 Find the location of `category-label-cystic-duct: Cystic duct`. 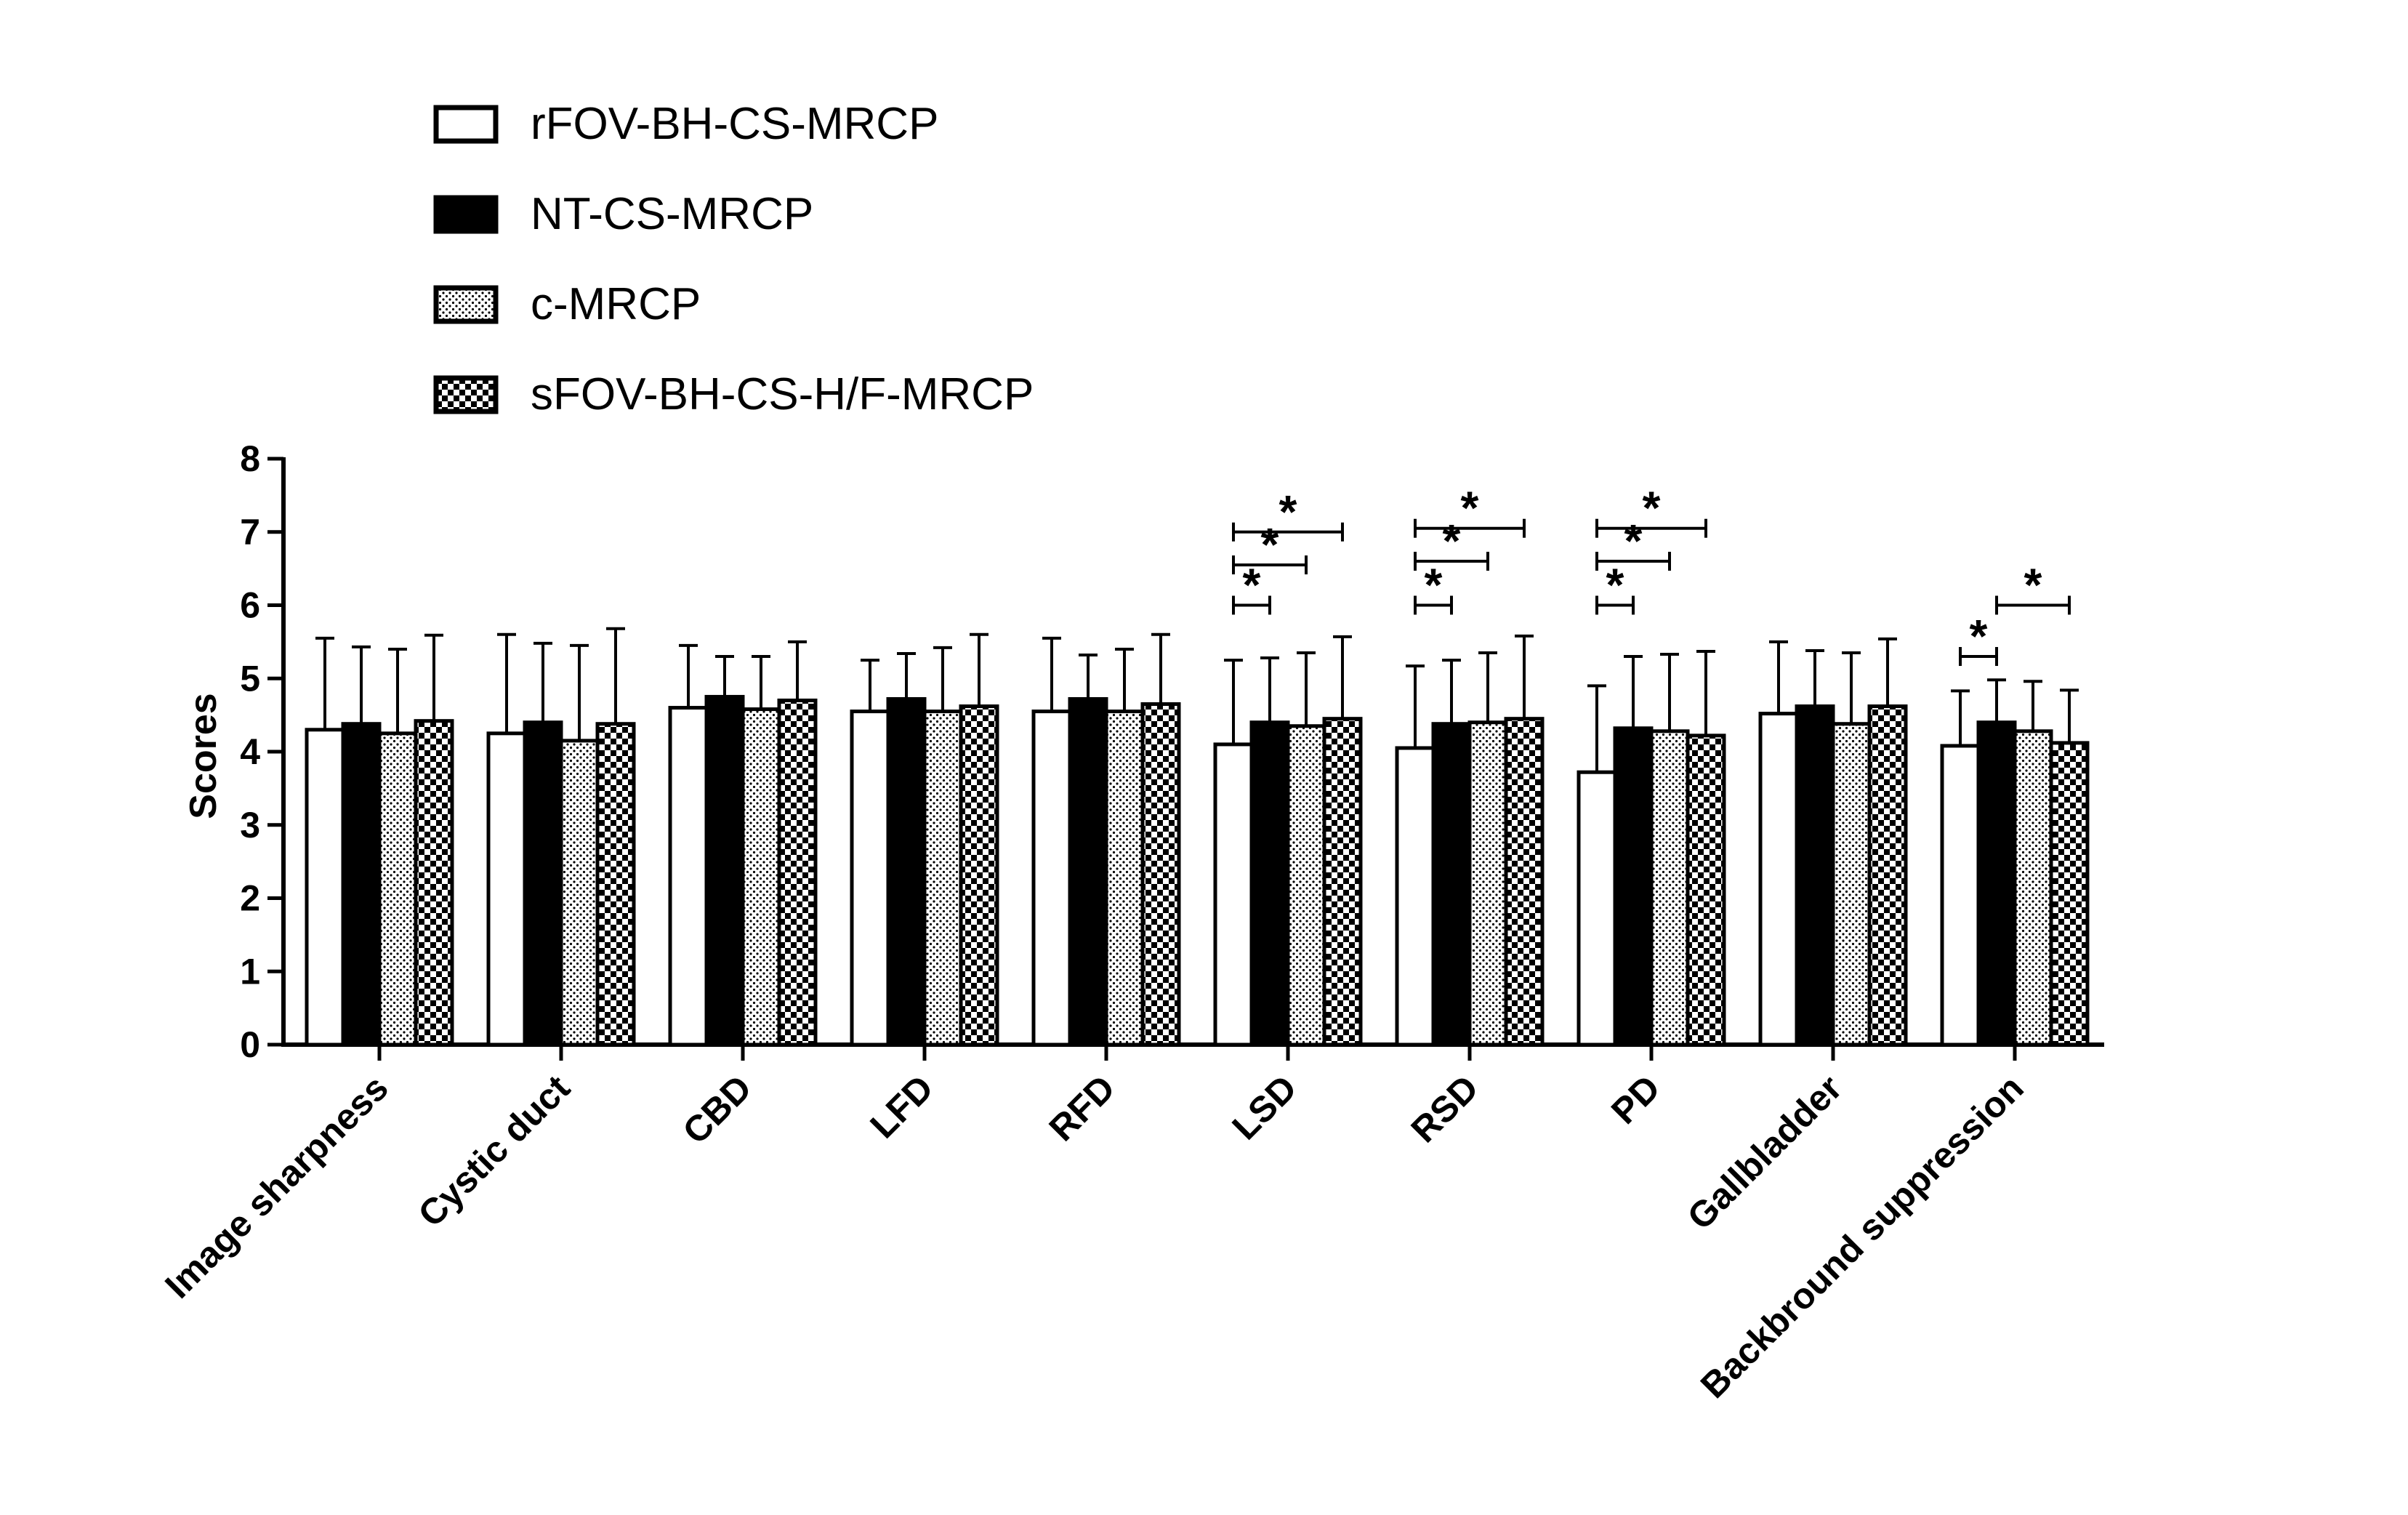

category-label-cystic-duct: Cystic duct is located at coordinates (495, 1150).